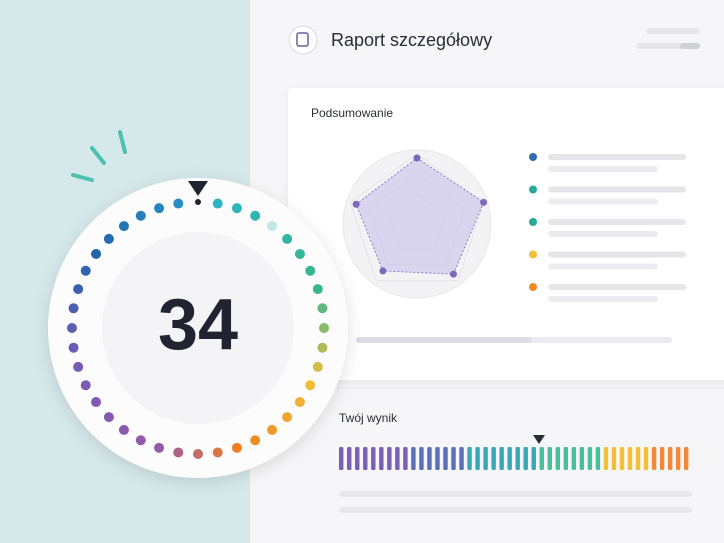 The width and height of the screenshot is (724, 543). Describe the element at coordinates (302, 39) in the screenshot. I see `report-icon-glyph` at that location.